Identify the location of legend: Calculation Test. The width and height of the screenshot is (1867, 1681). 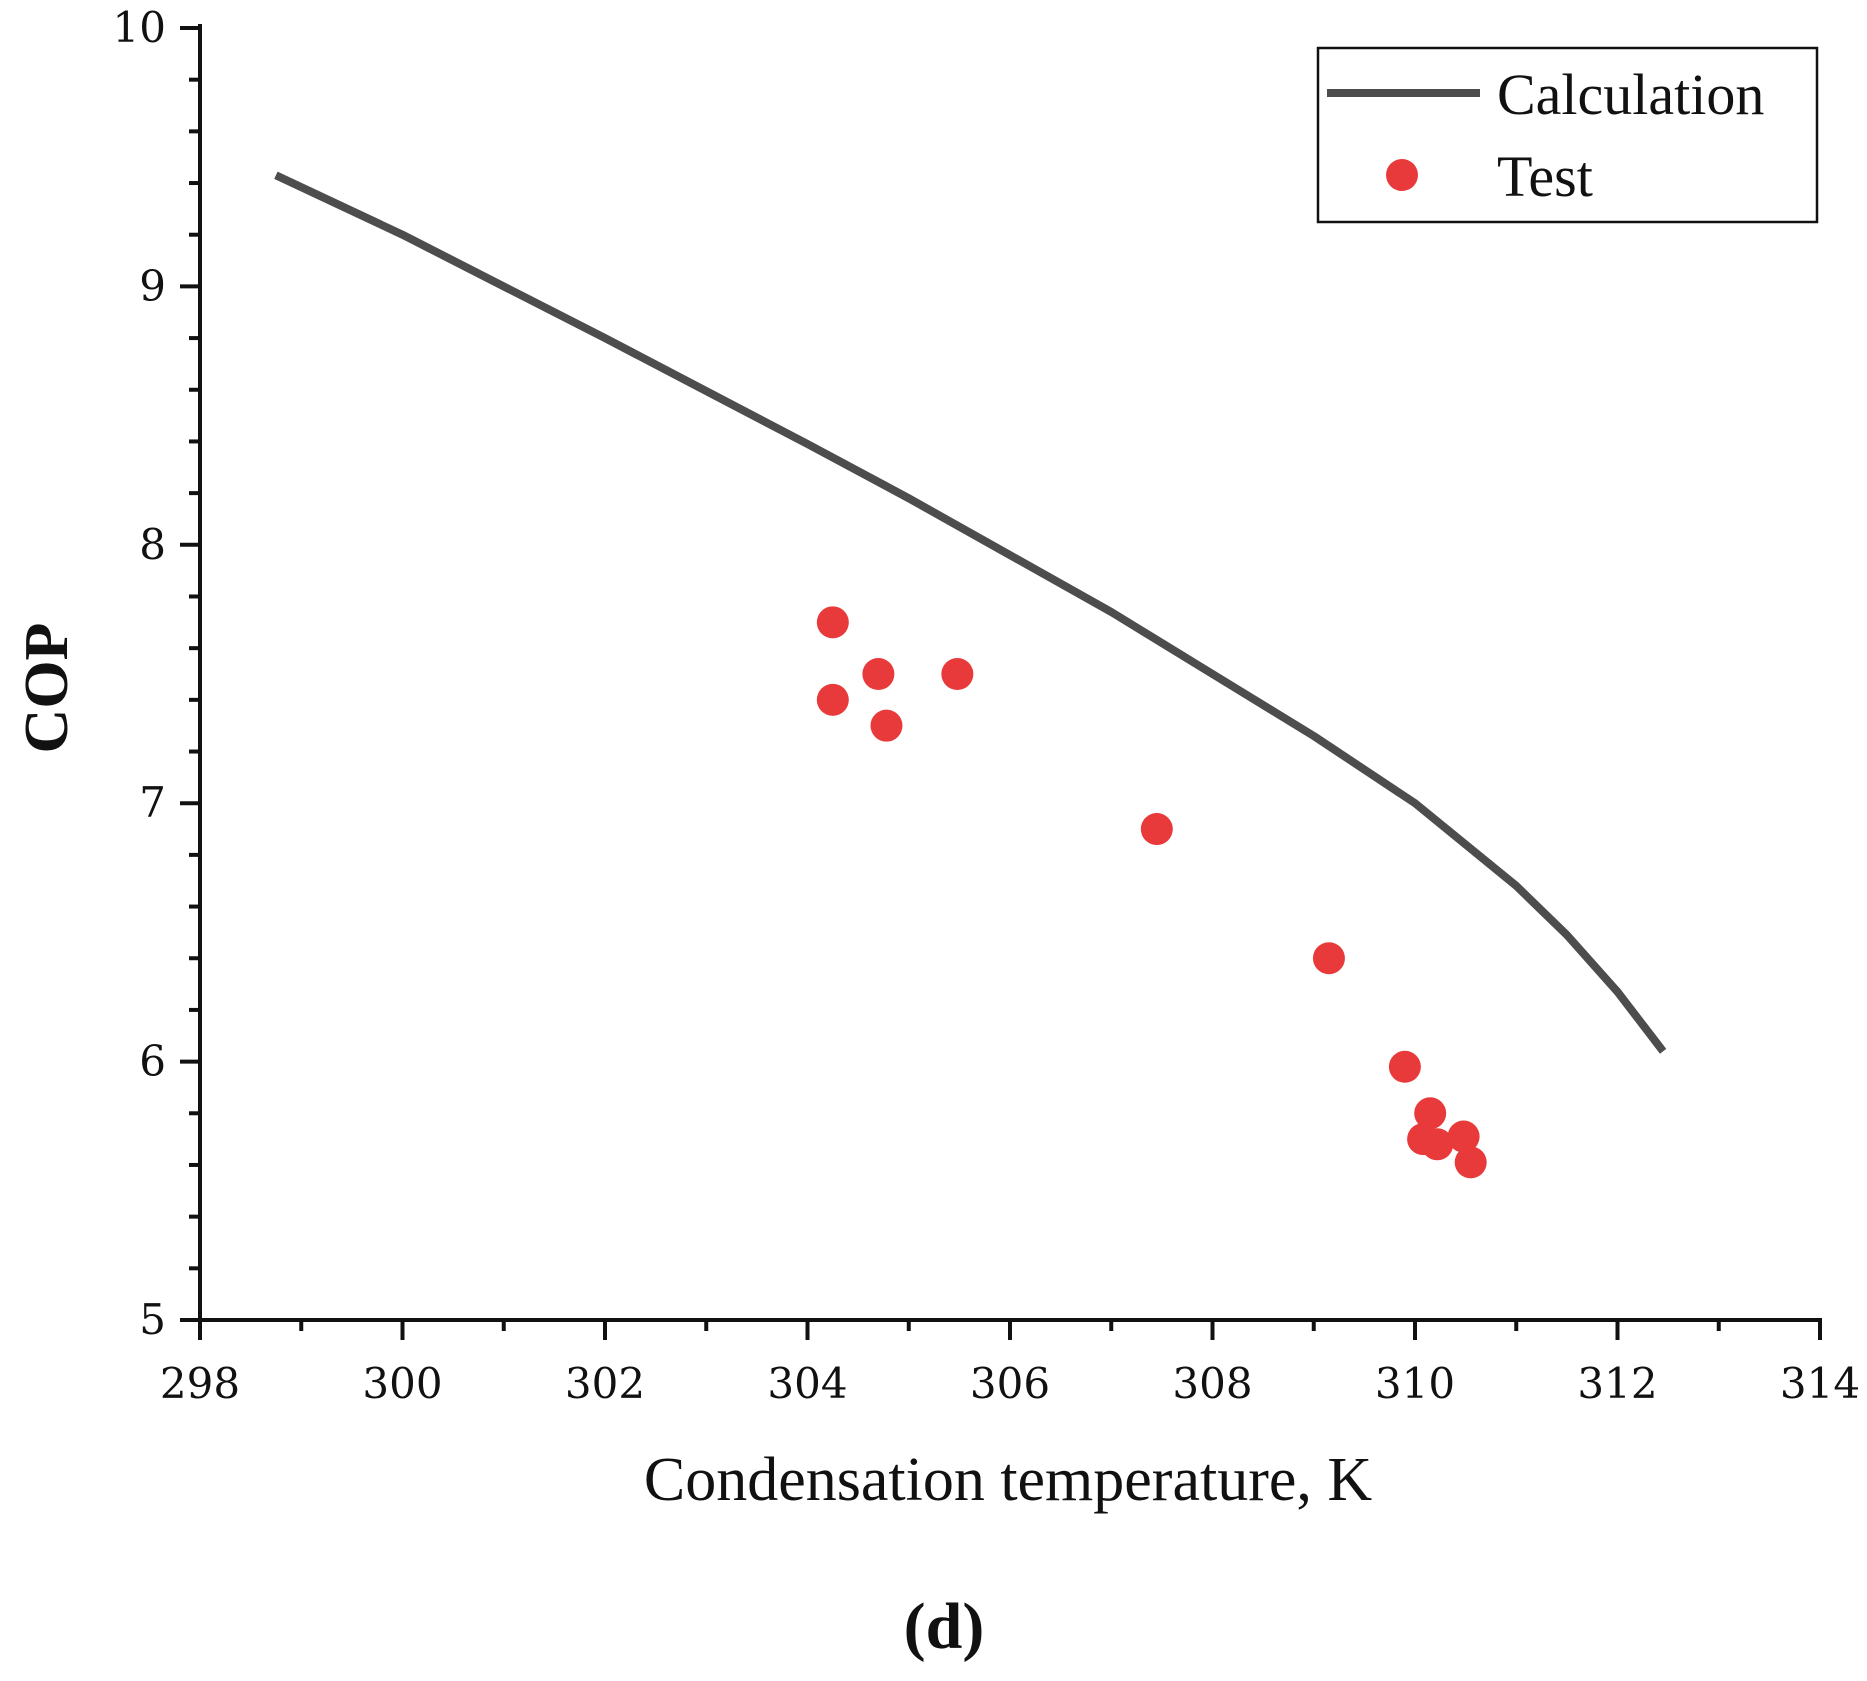
(1567, 135).